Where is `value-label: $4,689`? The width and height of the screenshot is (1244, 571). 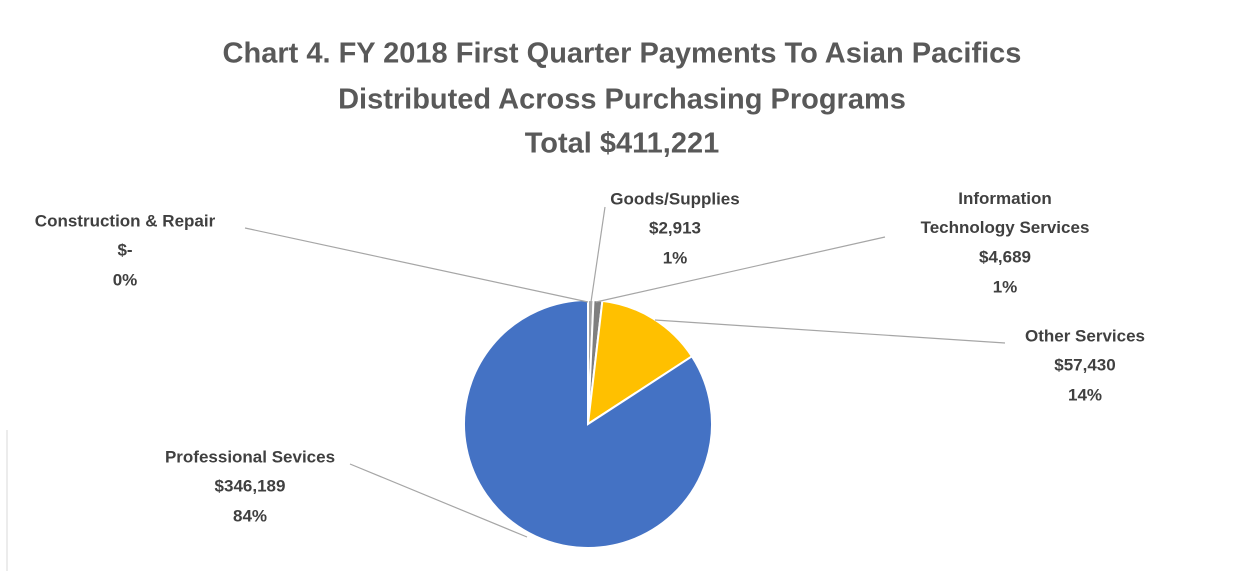
value-label: $4,689 is located at coordinates (1005, 256).